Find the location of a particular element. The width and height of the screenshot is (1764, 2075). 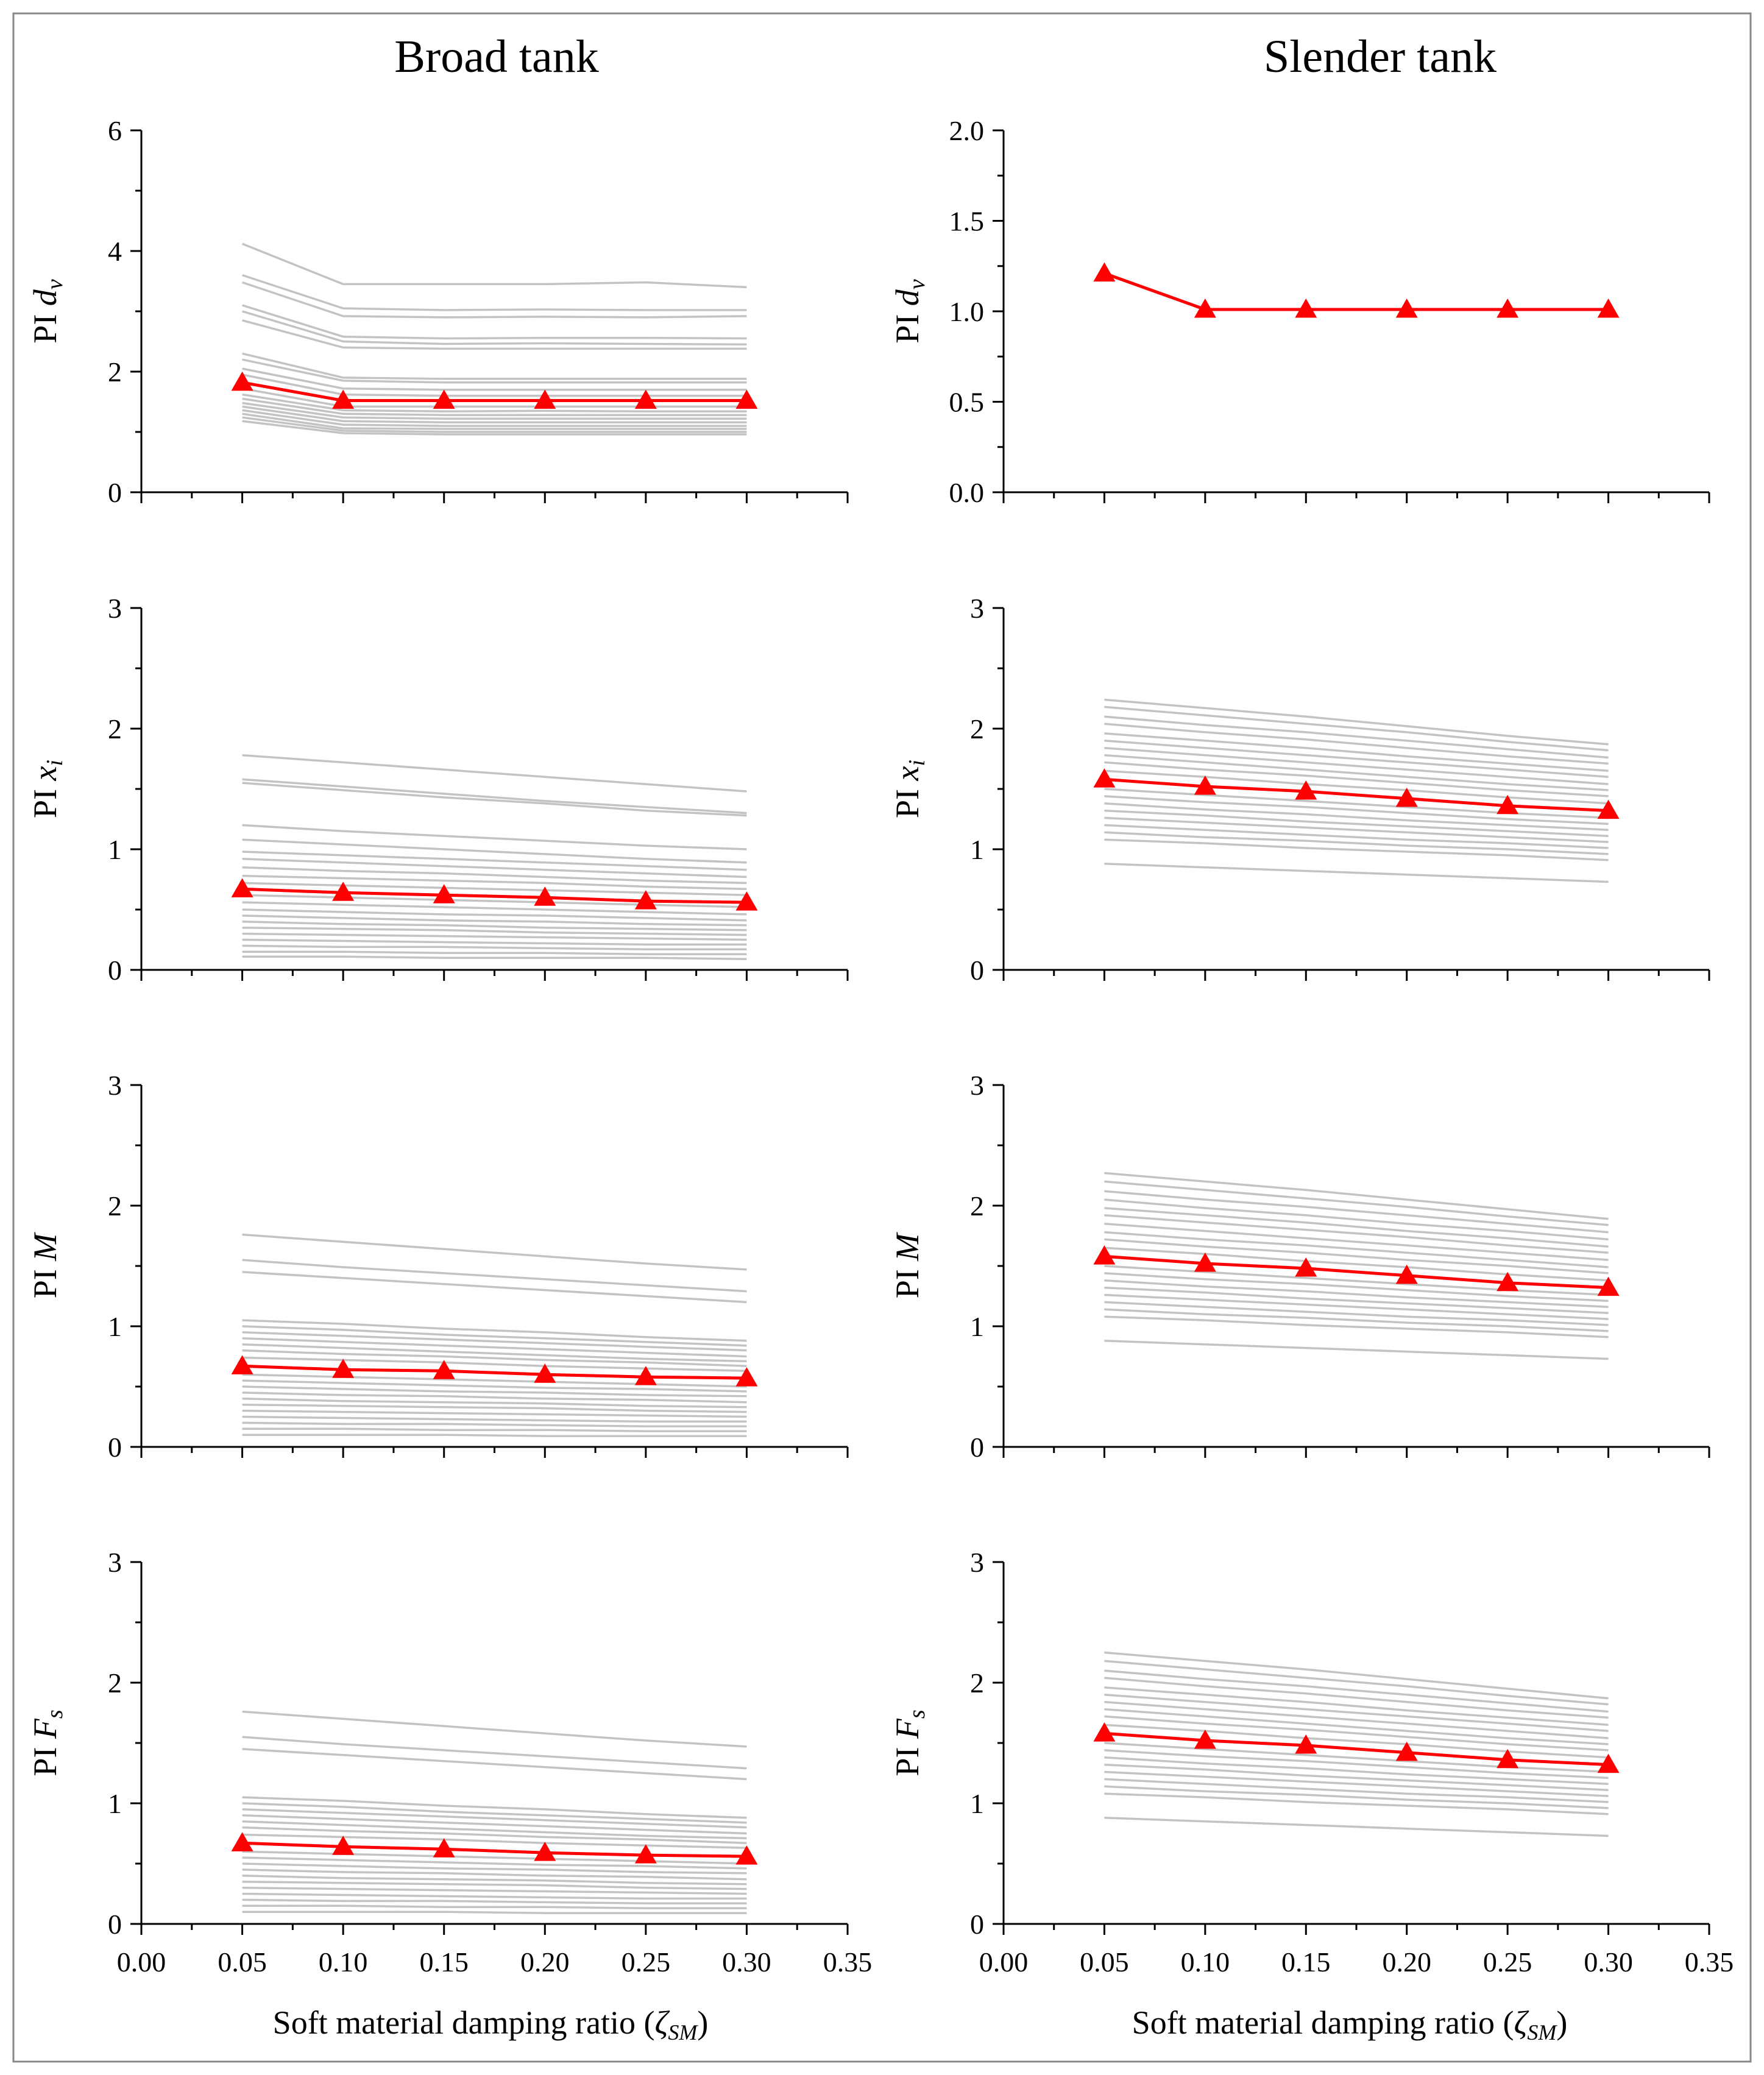

y-tick-label: 1.0 is located at coordinates (967, 311).